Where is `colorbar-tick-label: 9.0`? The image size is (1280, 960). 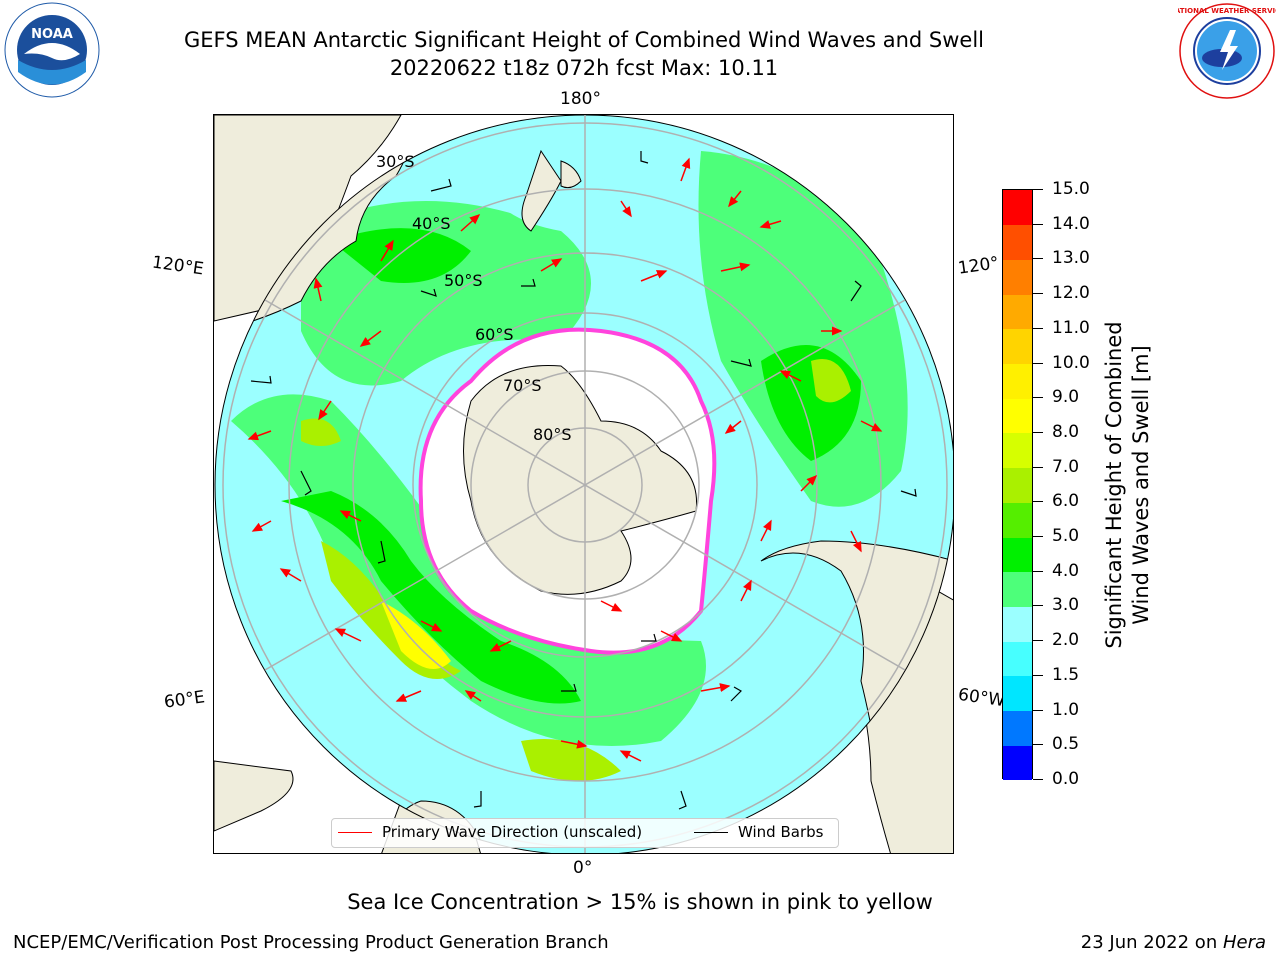 colorbar-tick-label: 9.0 is located at coordinates (1066, 397).